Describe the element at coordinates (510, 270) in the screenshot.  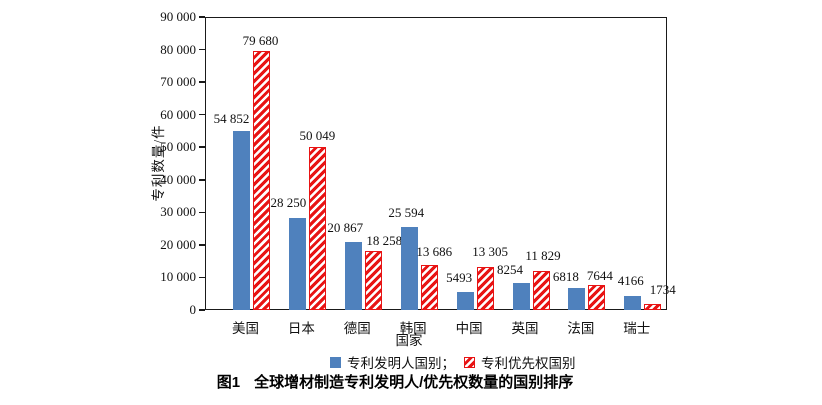
I see `bar-value-label: 8254` at that location.